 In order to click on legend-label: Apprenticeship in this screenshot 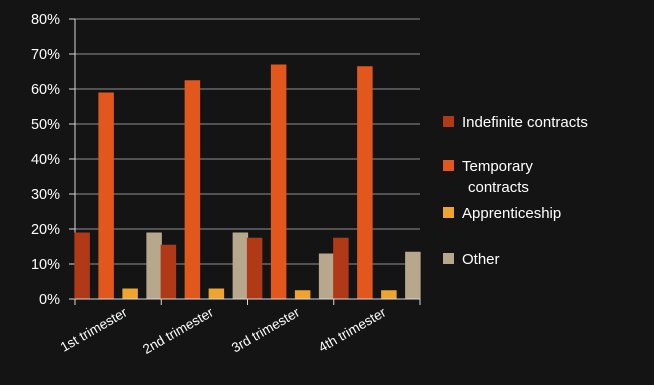, I will do `click(511, 213)`.